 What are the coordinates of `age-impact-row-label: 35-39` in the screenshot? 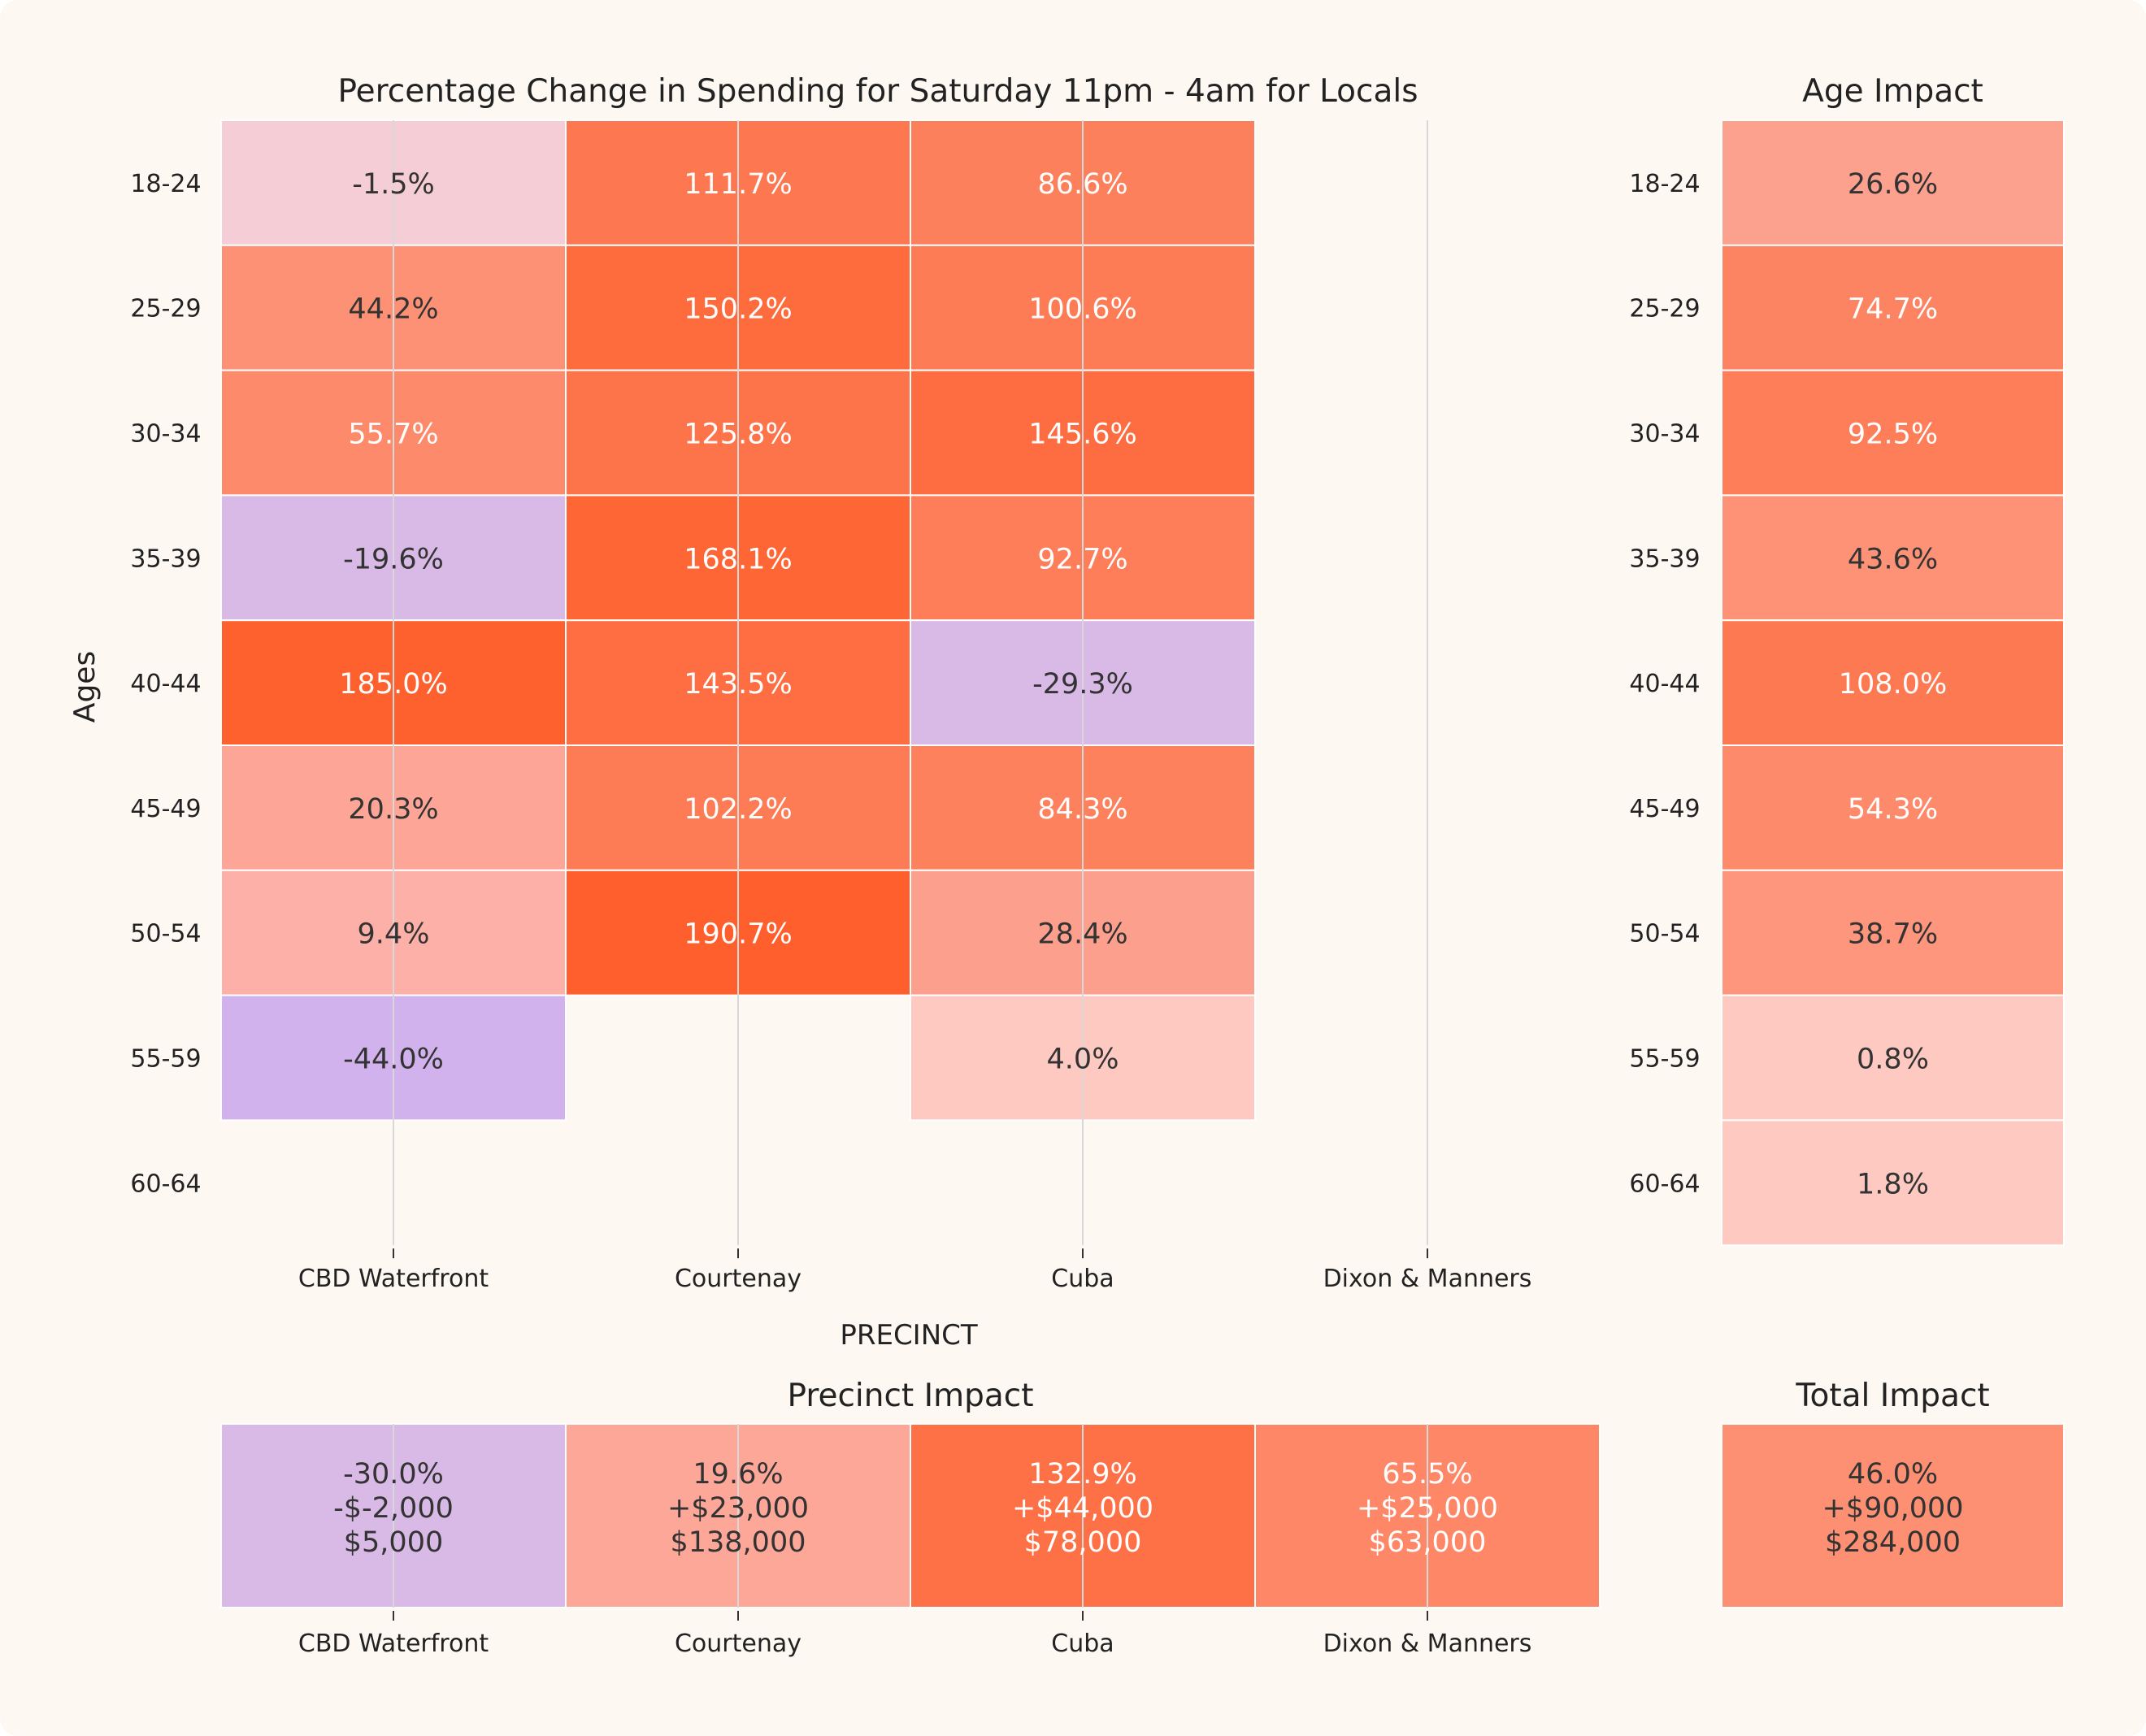 It's located at (1664, 559).